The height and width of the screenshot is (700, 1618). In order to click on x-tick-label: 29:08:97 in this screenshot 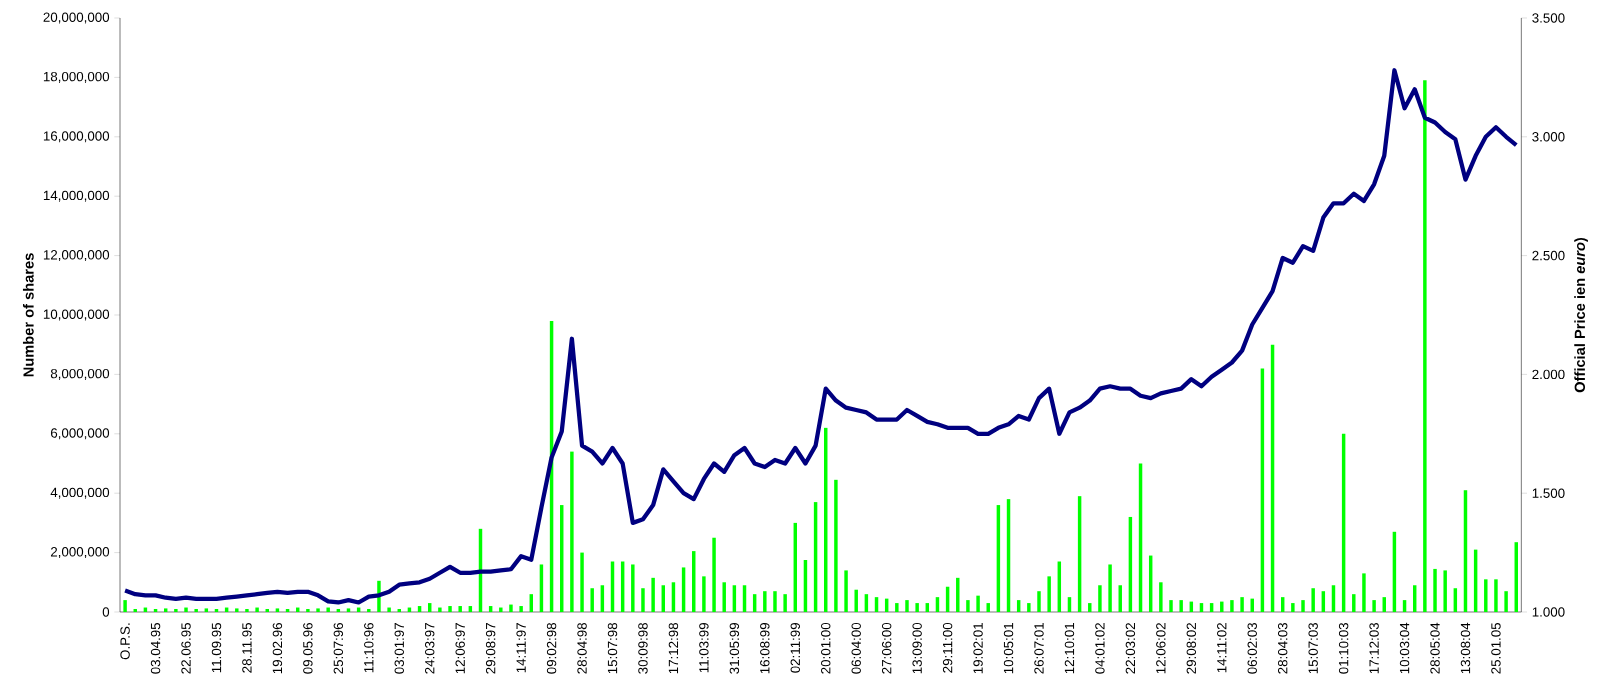, I will do `click(490, 648)`.